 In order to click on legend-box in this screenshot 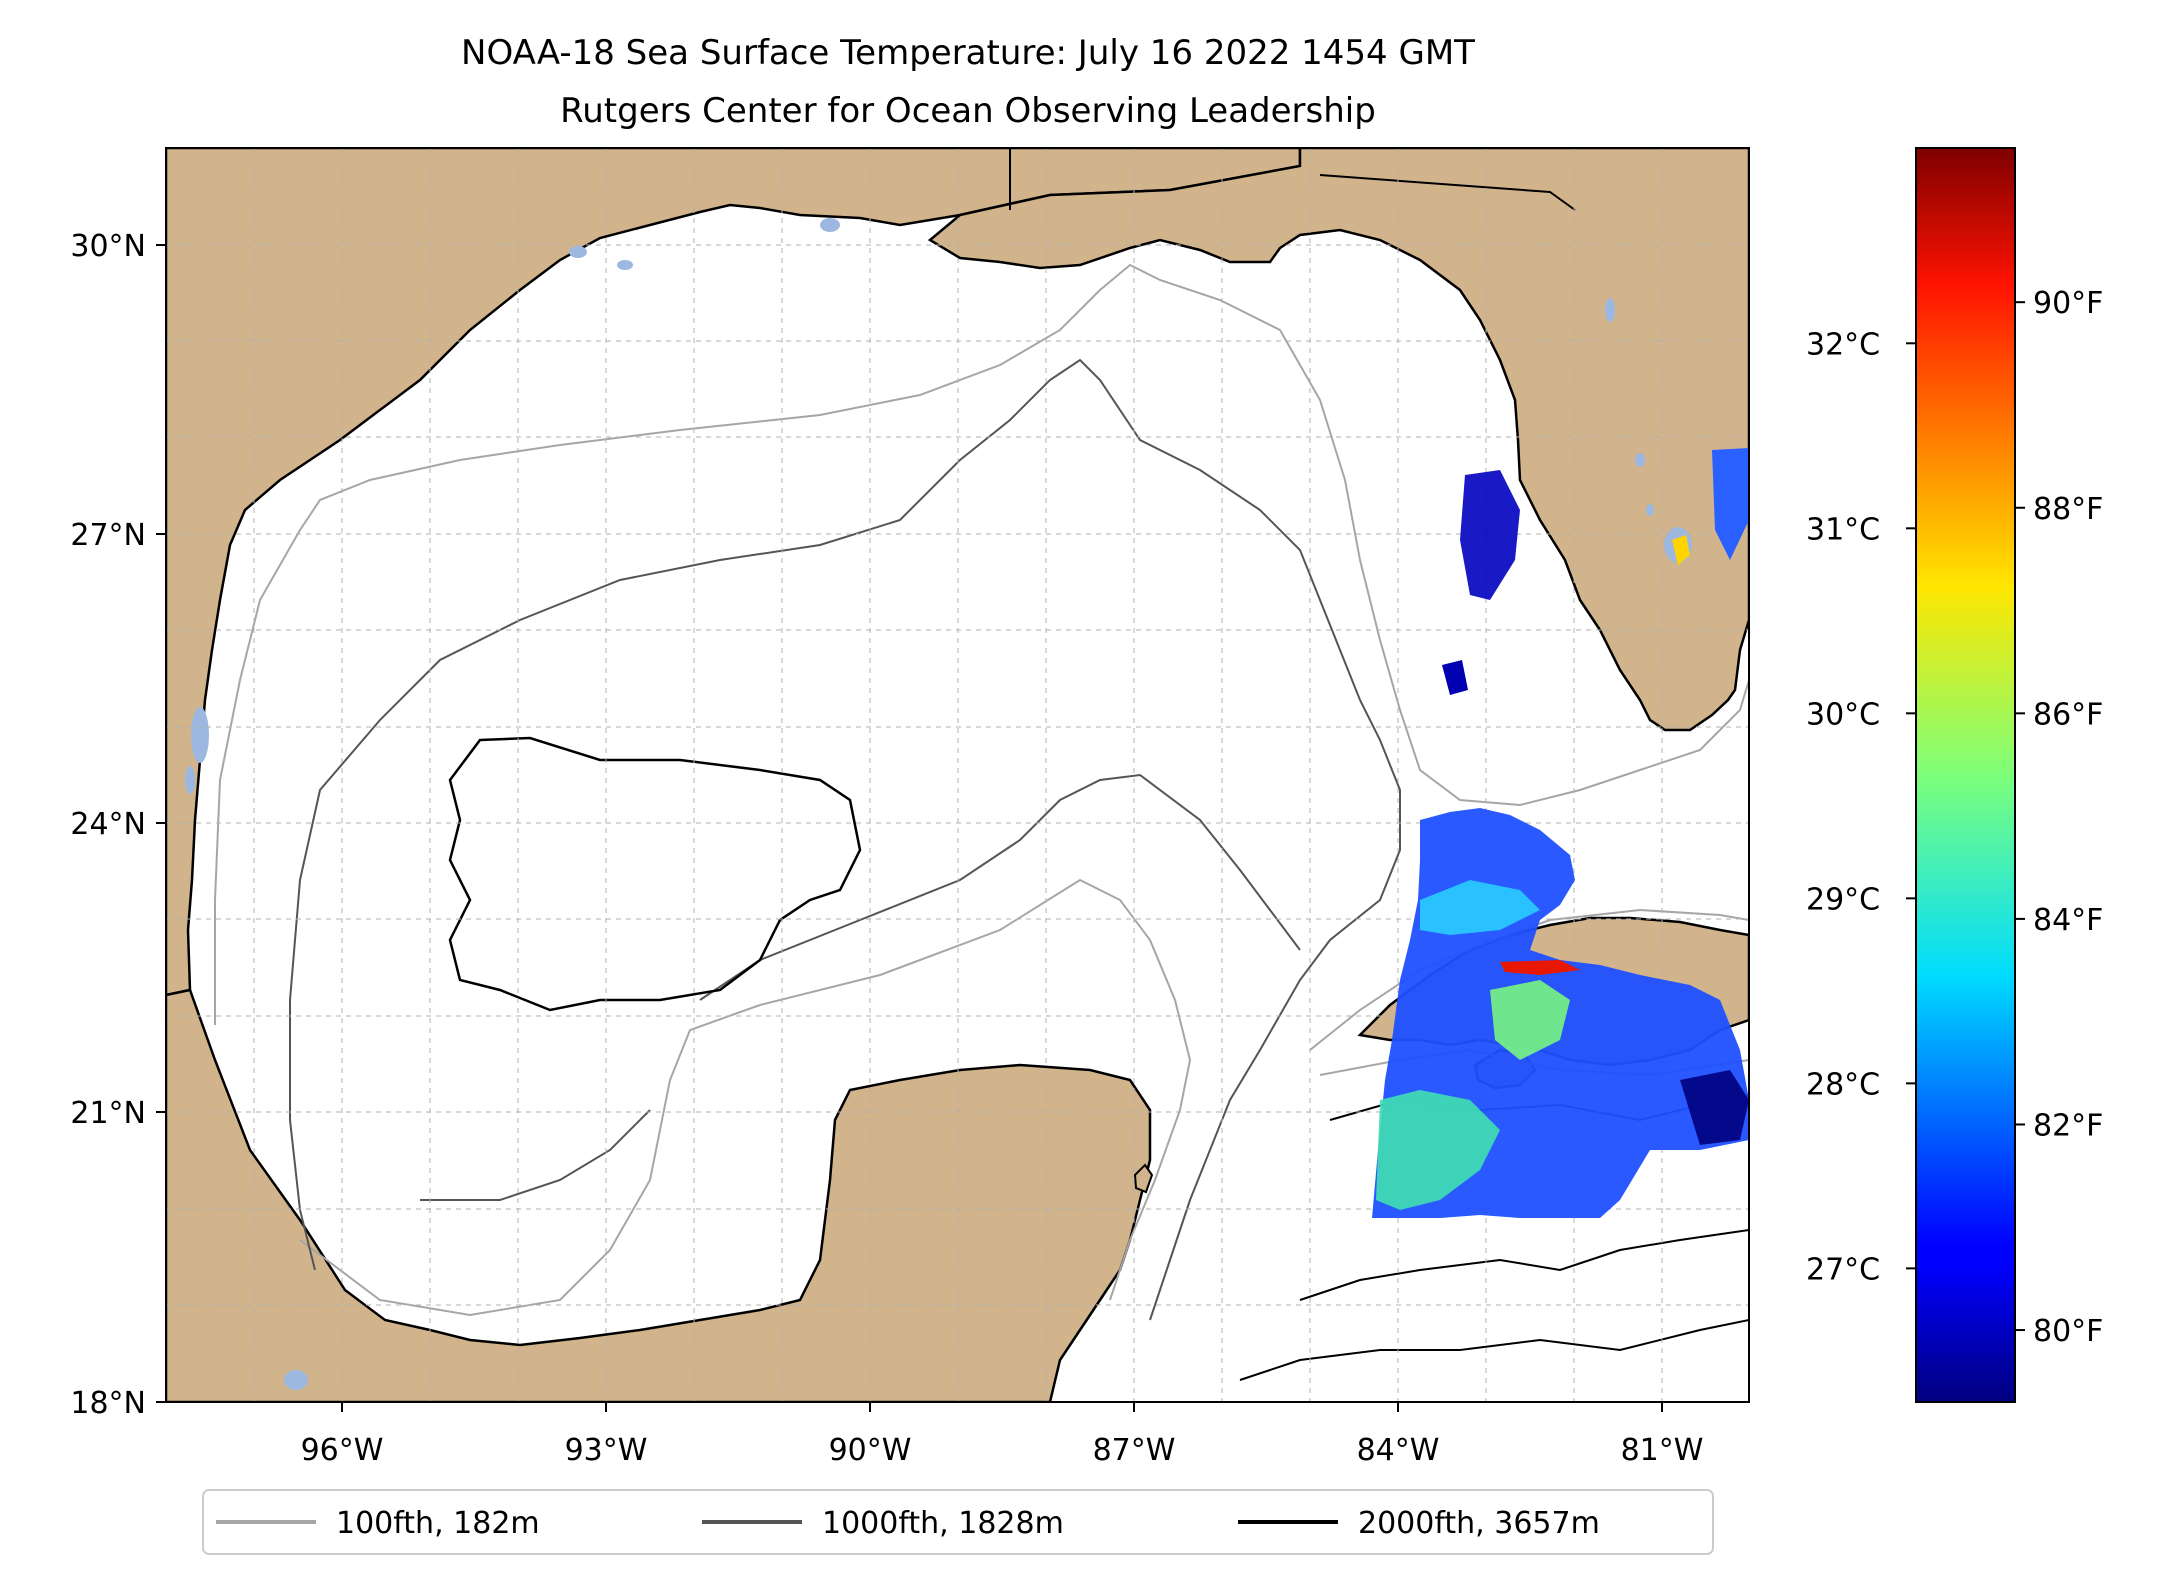, I will do `click(958, 1522)`.